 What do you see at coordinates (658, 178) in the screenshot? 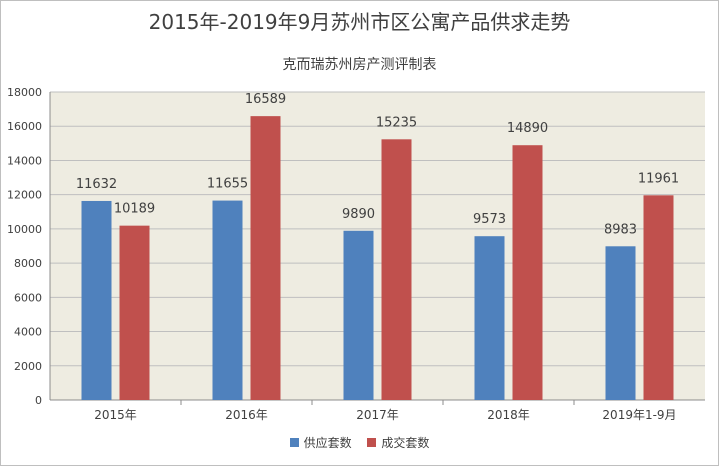
I see `data-label: 11961` at bounding box center [658, 178].